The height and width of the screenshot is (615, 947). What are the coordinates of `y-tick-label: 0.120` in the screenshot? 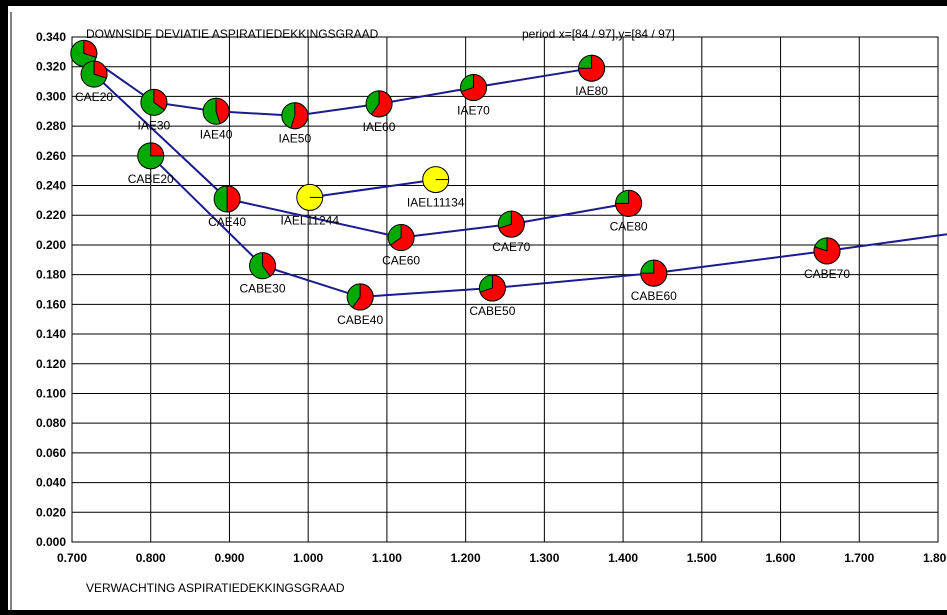 It's located at (51, 364).